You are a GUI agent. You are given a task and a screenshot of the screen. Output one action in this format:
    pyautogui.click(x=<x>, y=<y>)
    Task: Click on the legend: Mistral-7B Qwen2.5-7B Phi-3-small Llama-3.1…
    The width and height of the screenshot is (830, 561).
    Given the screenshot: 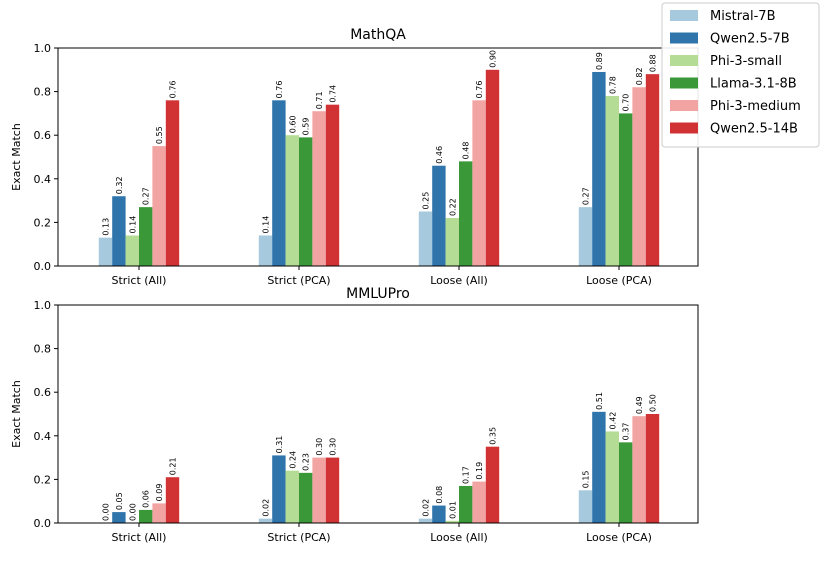 What is the action you would take?
    pyautogui.click(x=740, y=75)
    